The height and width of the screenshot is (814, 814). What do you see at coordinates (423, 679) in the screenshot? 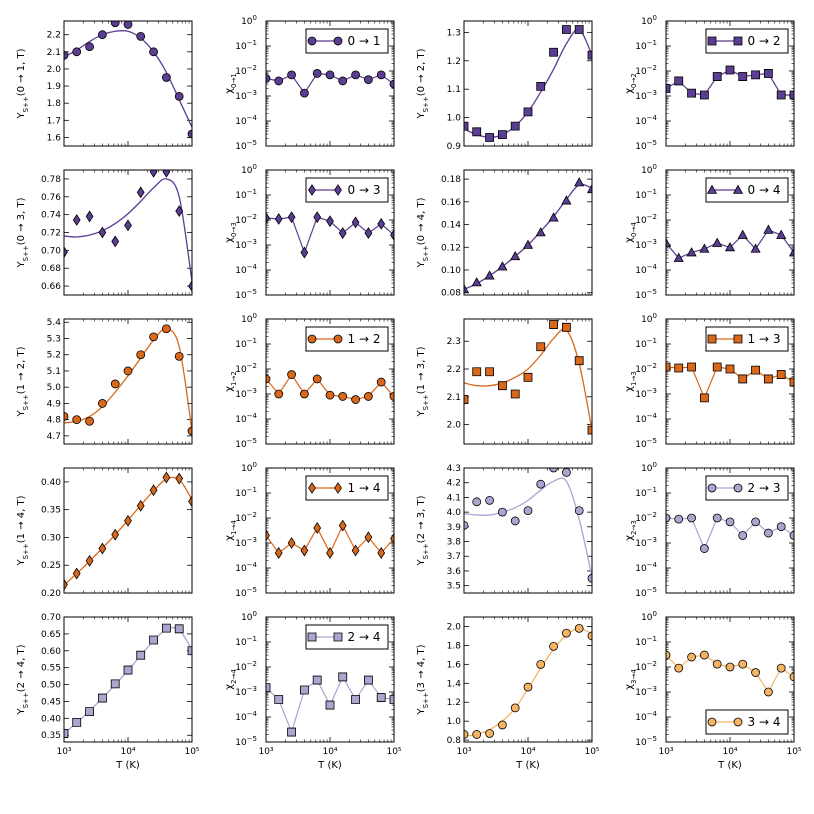
I see `y-axis-label: ΥS++(3 → 4, T)` at bounding box center [423, 679].